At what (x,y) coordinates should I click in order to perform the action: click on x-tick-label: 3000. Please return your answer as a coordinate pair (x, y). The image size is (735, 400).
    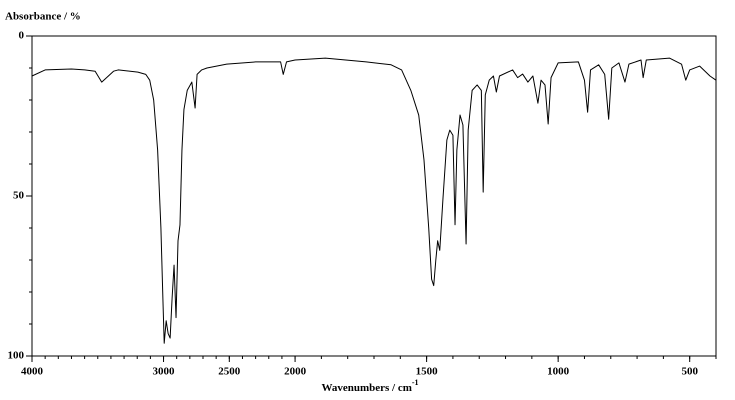
    Looking at the image, I should click on (164, 372).